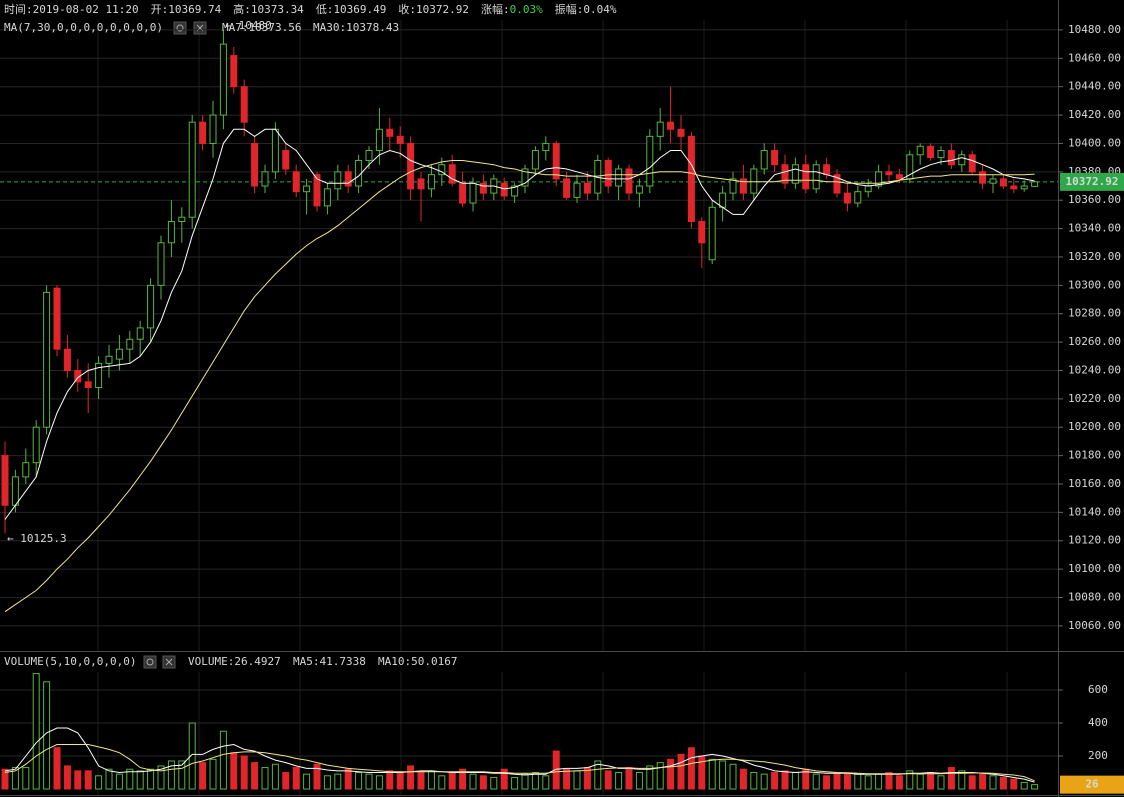 The width and height of the screenshot is (1124, 797). Describe the element at coordinates (248, 25) in the screenshot. I see `max-annotation: ← 10480` at that location.